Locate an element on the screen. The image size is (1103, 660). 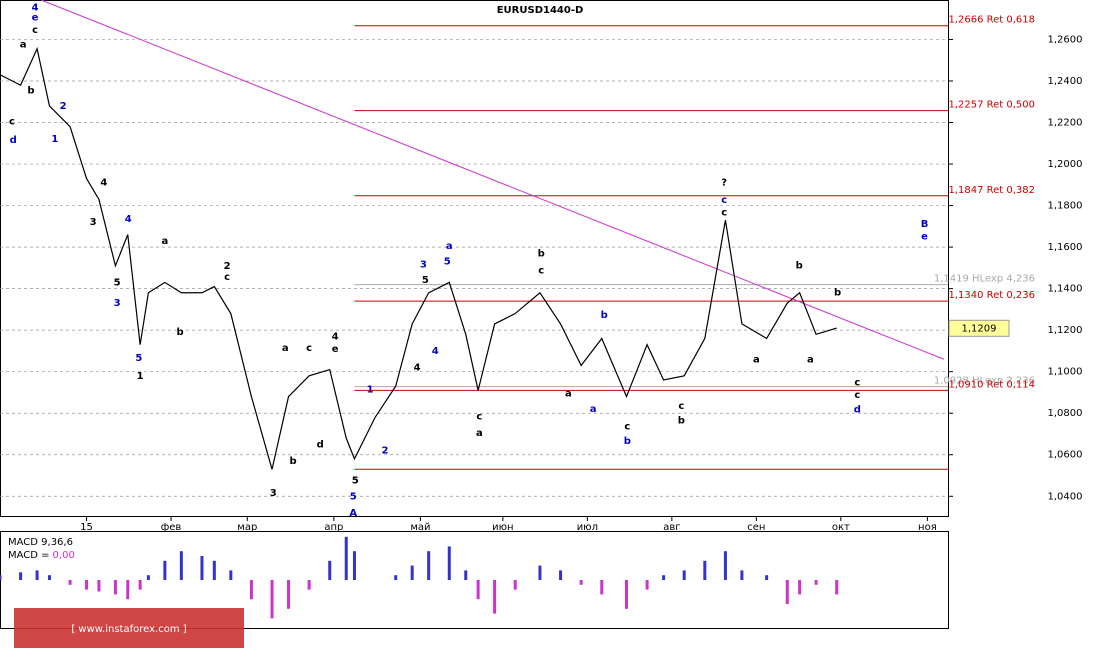
wave-label: B is located at coordinates (925, 224).